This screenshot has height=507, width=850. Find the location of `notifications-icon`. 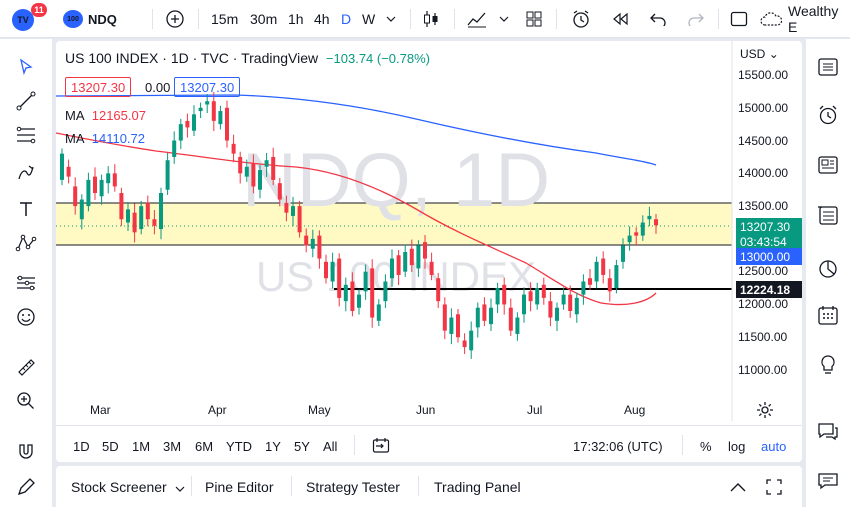

notifications-icon is located at coordinates (828, 481).